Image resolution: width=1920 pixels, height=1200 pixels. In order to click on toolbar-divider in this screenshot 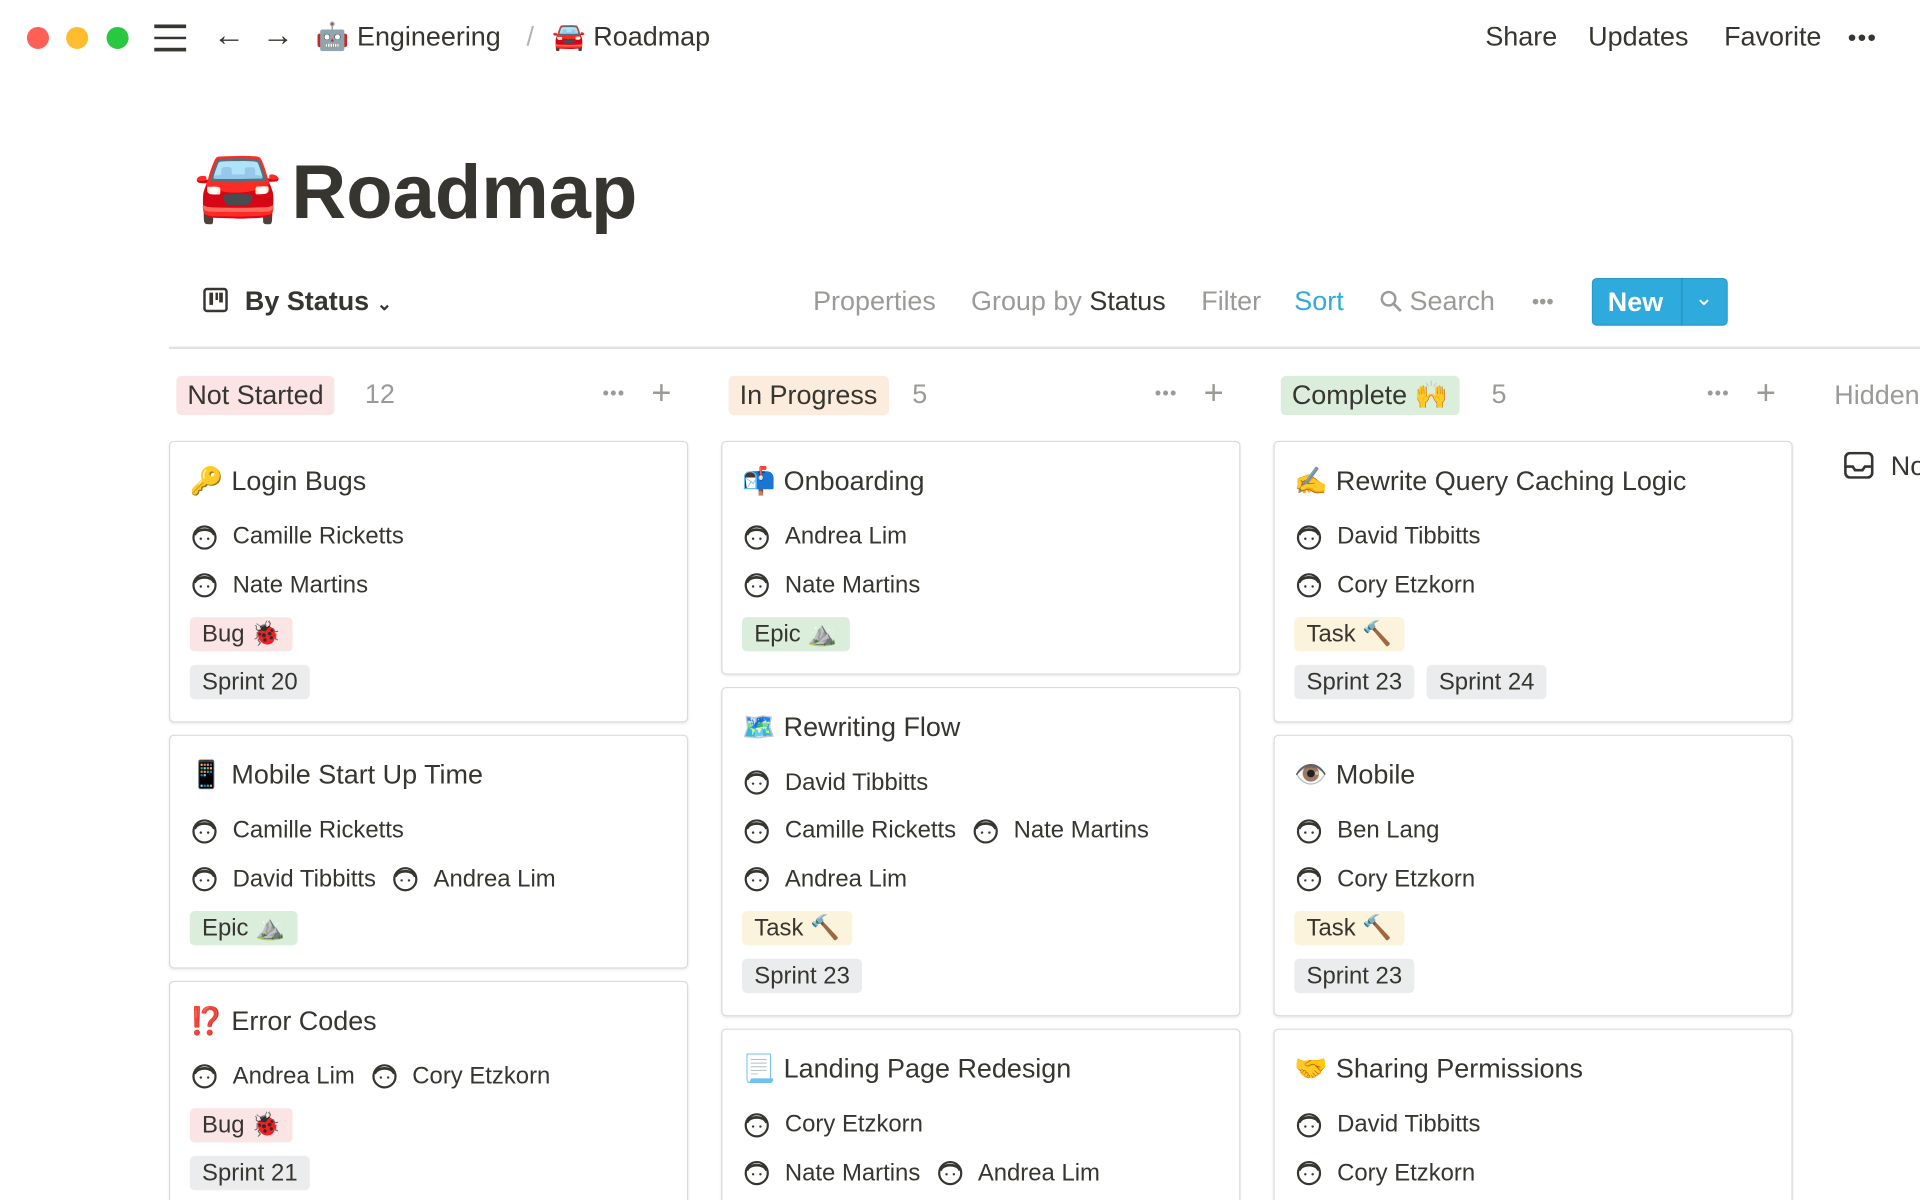, I will do `click(1044, 347)`.